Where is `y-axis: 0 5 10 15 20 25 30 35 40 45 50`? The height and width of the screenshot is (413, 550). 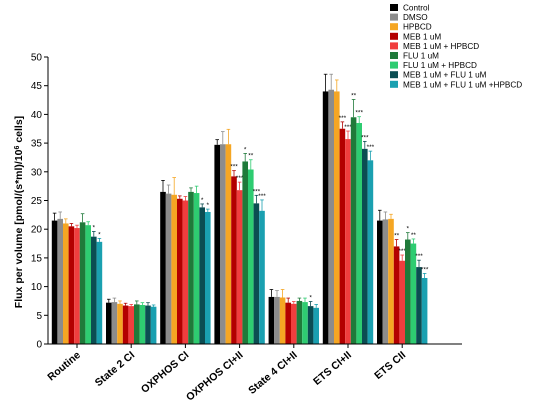 y-axis: 0 5 10 15 20 25 30 35 40 45 50 is located at coordinates (40, 202).